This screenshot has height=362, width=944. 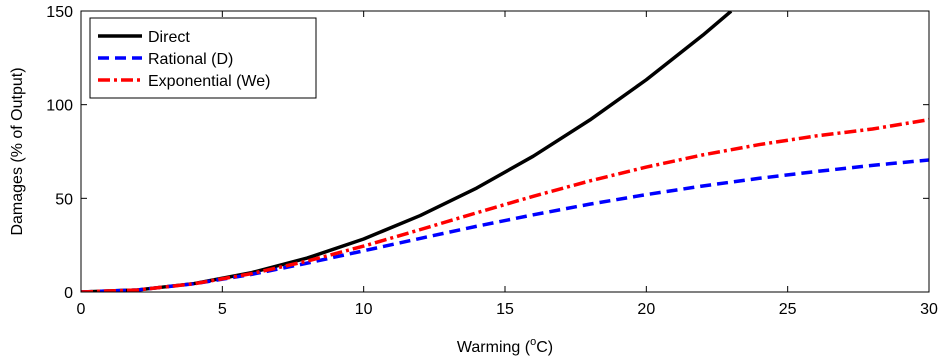 What do you see at coordinates (505, 309) in the screenshot?
I see `x-tick-label: 15` at bounding box center [505, 309].